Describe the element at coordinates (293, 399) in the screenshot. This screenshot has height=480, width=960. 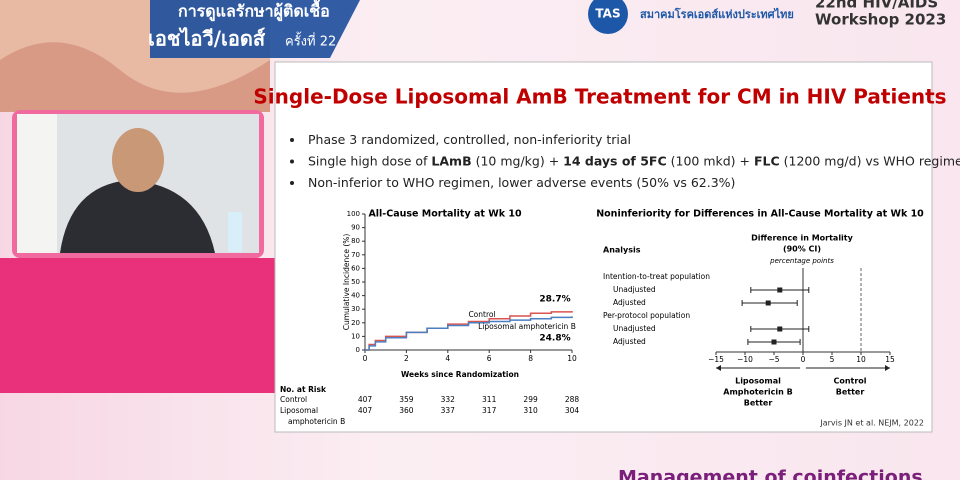
I see `risk-row-label: Control` at that location.